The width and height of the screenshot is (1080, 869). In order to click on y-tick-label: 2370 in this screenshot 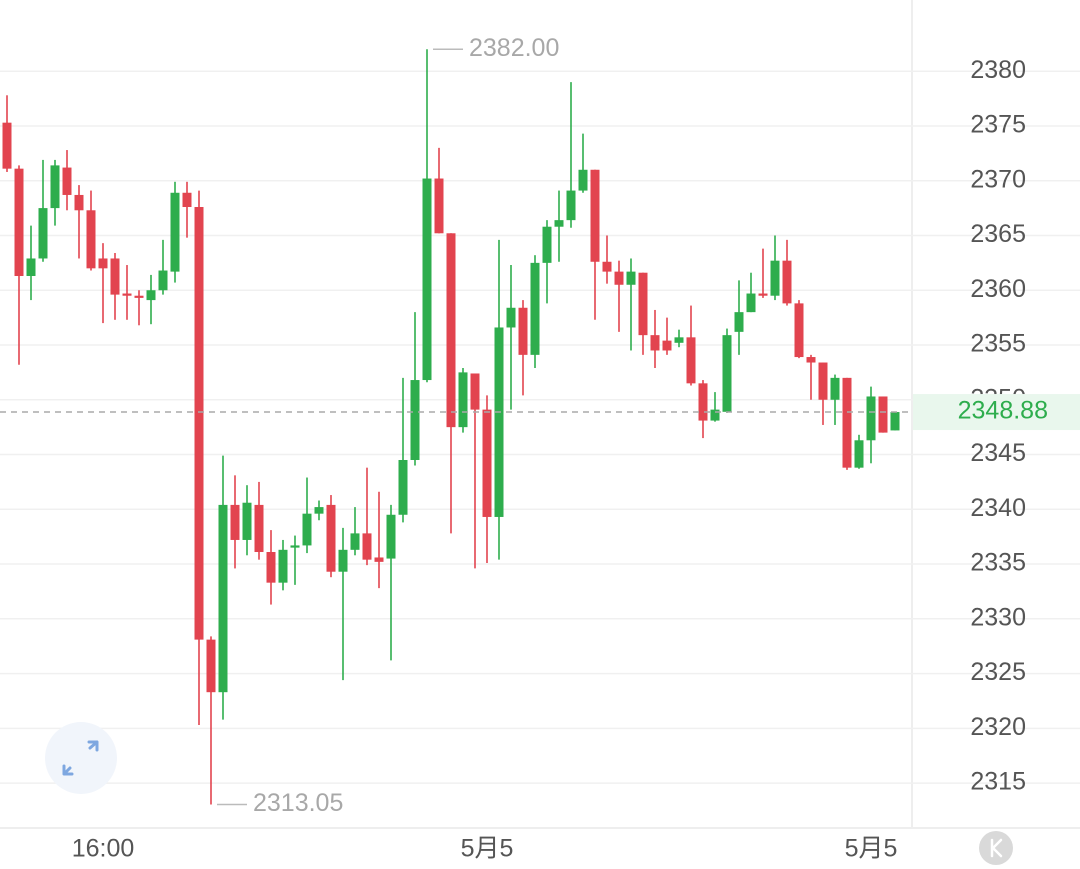, I will do `click(998, 179)`.